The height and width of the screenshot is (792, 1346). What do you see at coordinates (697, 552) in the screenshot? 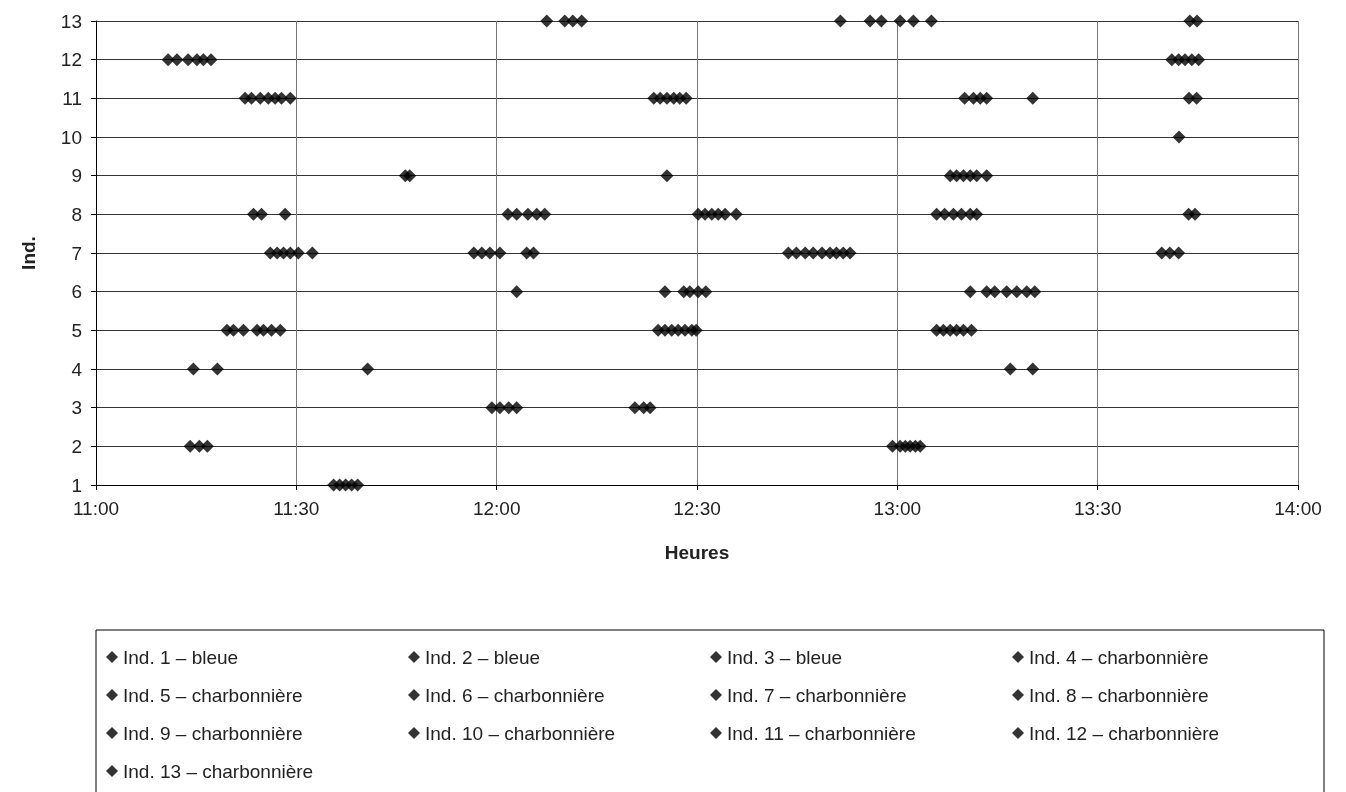
I see `x-axis-title: Heures` at bounding box center [697, 552].